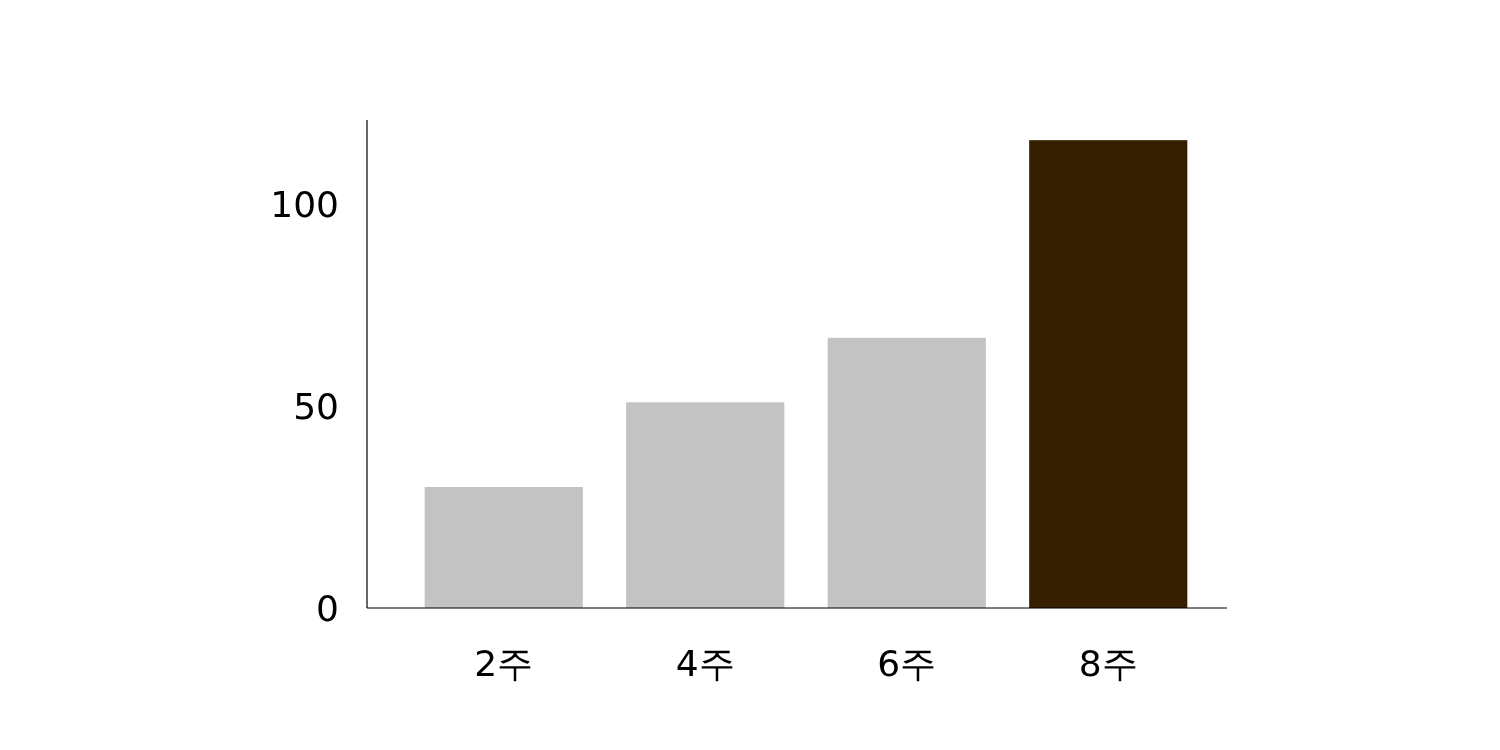 The height and width of the screenshot is (750, 1500). I want to click on x-tick-label: 2주, so click(504, 663).